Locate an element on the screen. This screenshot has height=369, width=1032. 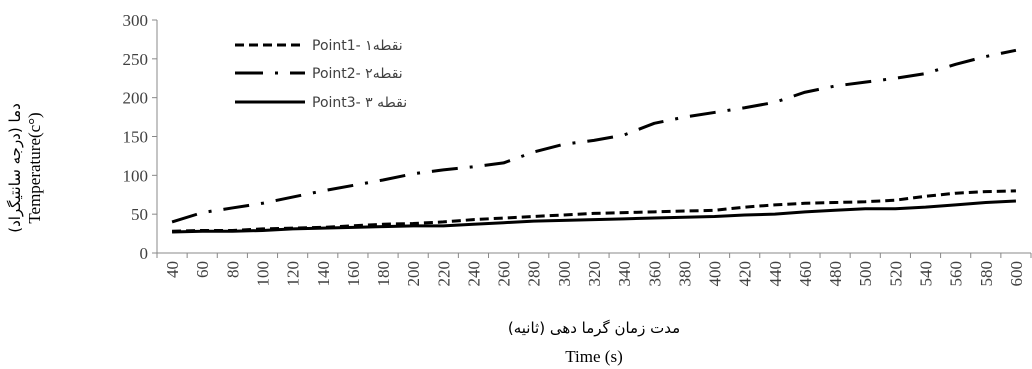
y-axis-title-en: Temperature(c°) is located at coordinates (34, 167).